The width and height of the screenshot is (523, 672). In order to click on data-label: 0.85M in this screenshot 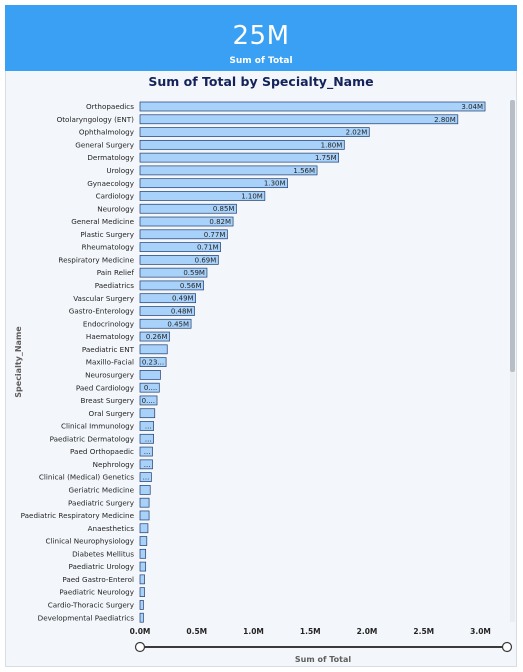, I will do `click(224, 209)`.